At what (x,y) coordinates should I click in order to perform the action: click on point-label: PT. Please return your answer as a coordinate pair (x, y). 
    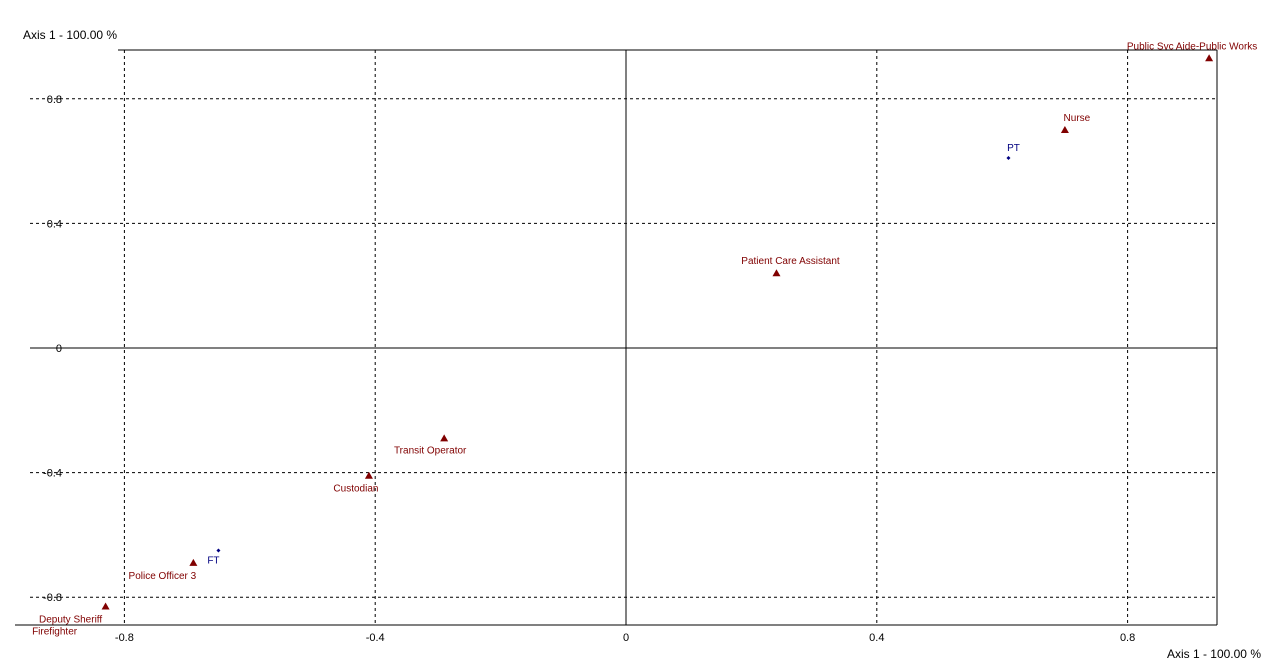
    Looking at the image, I should click on (1013, 148).